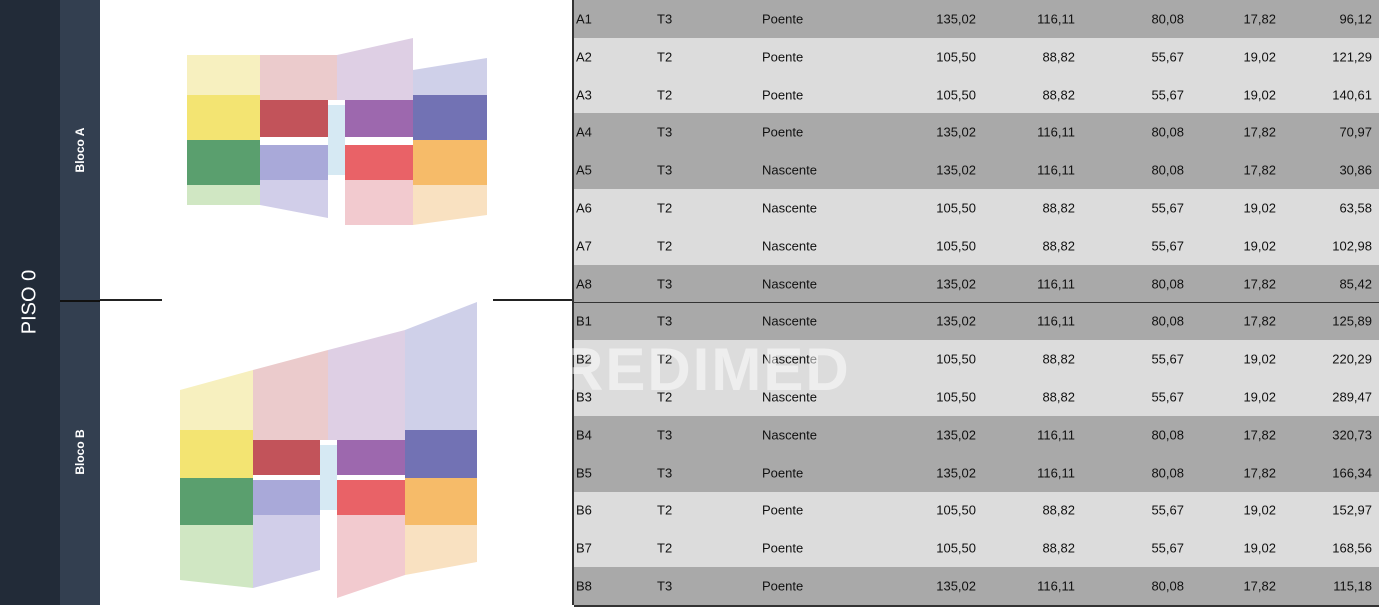 The width and height of the screenshot is (1379, 607). What do you see at coordinates (584, 586) in the screenshot?
I see `table-cell: B8` at bounding box center [584, 586].